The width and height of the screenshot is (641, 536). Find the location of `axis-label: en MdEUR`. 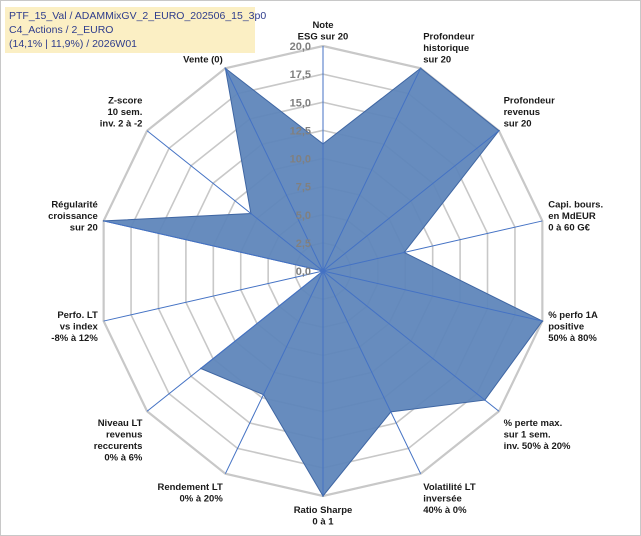

axis-label: en MdEUR is located at coordinates (572, 216).